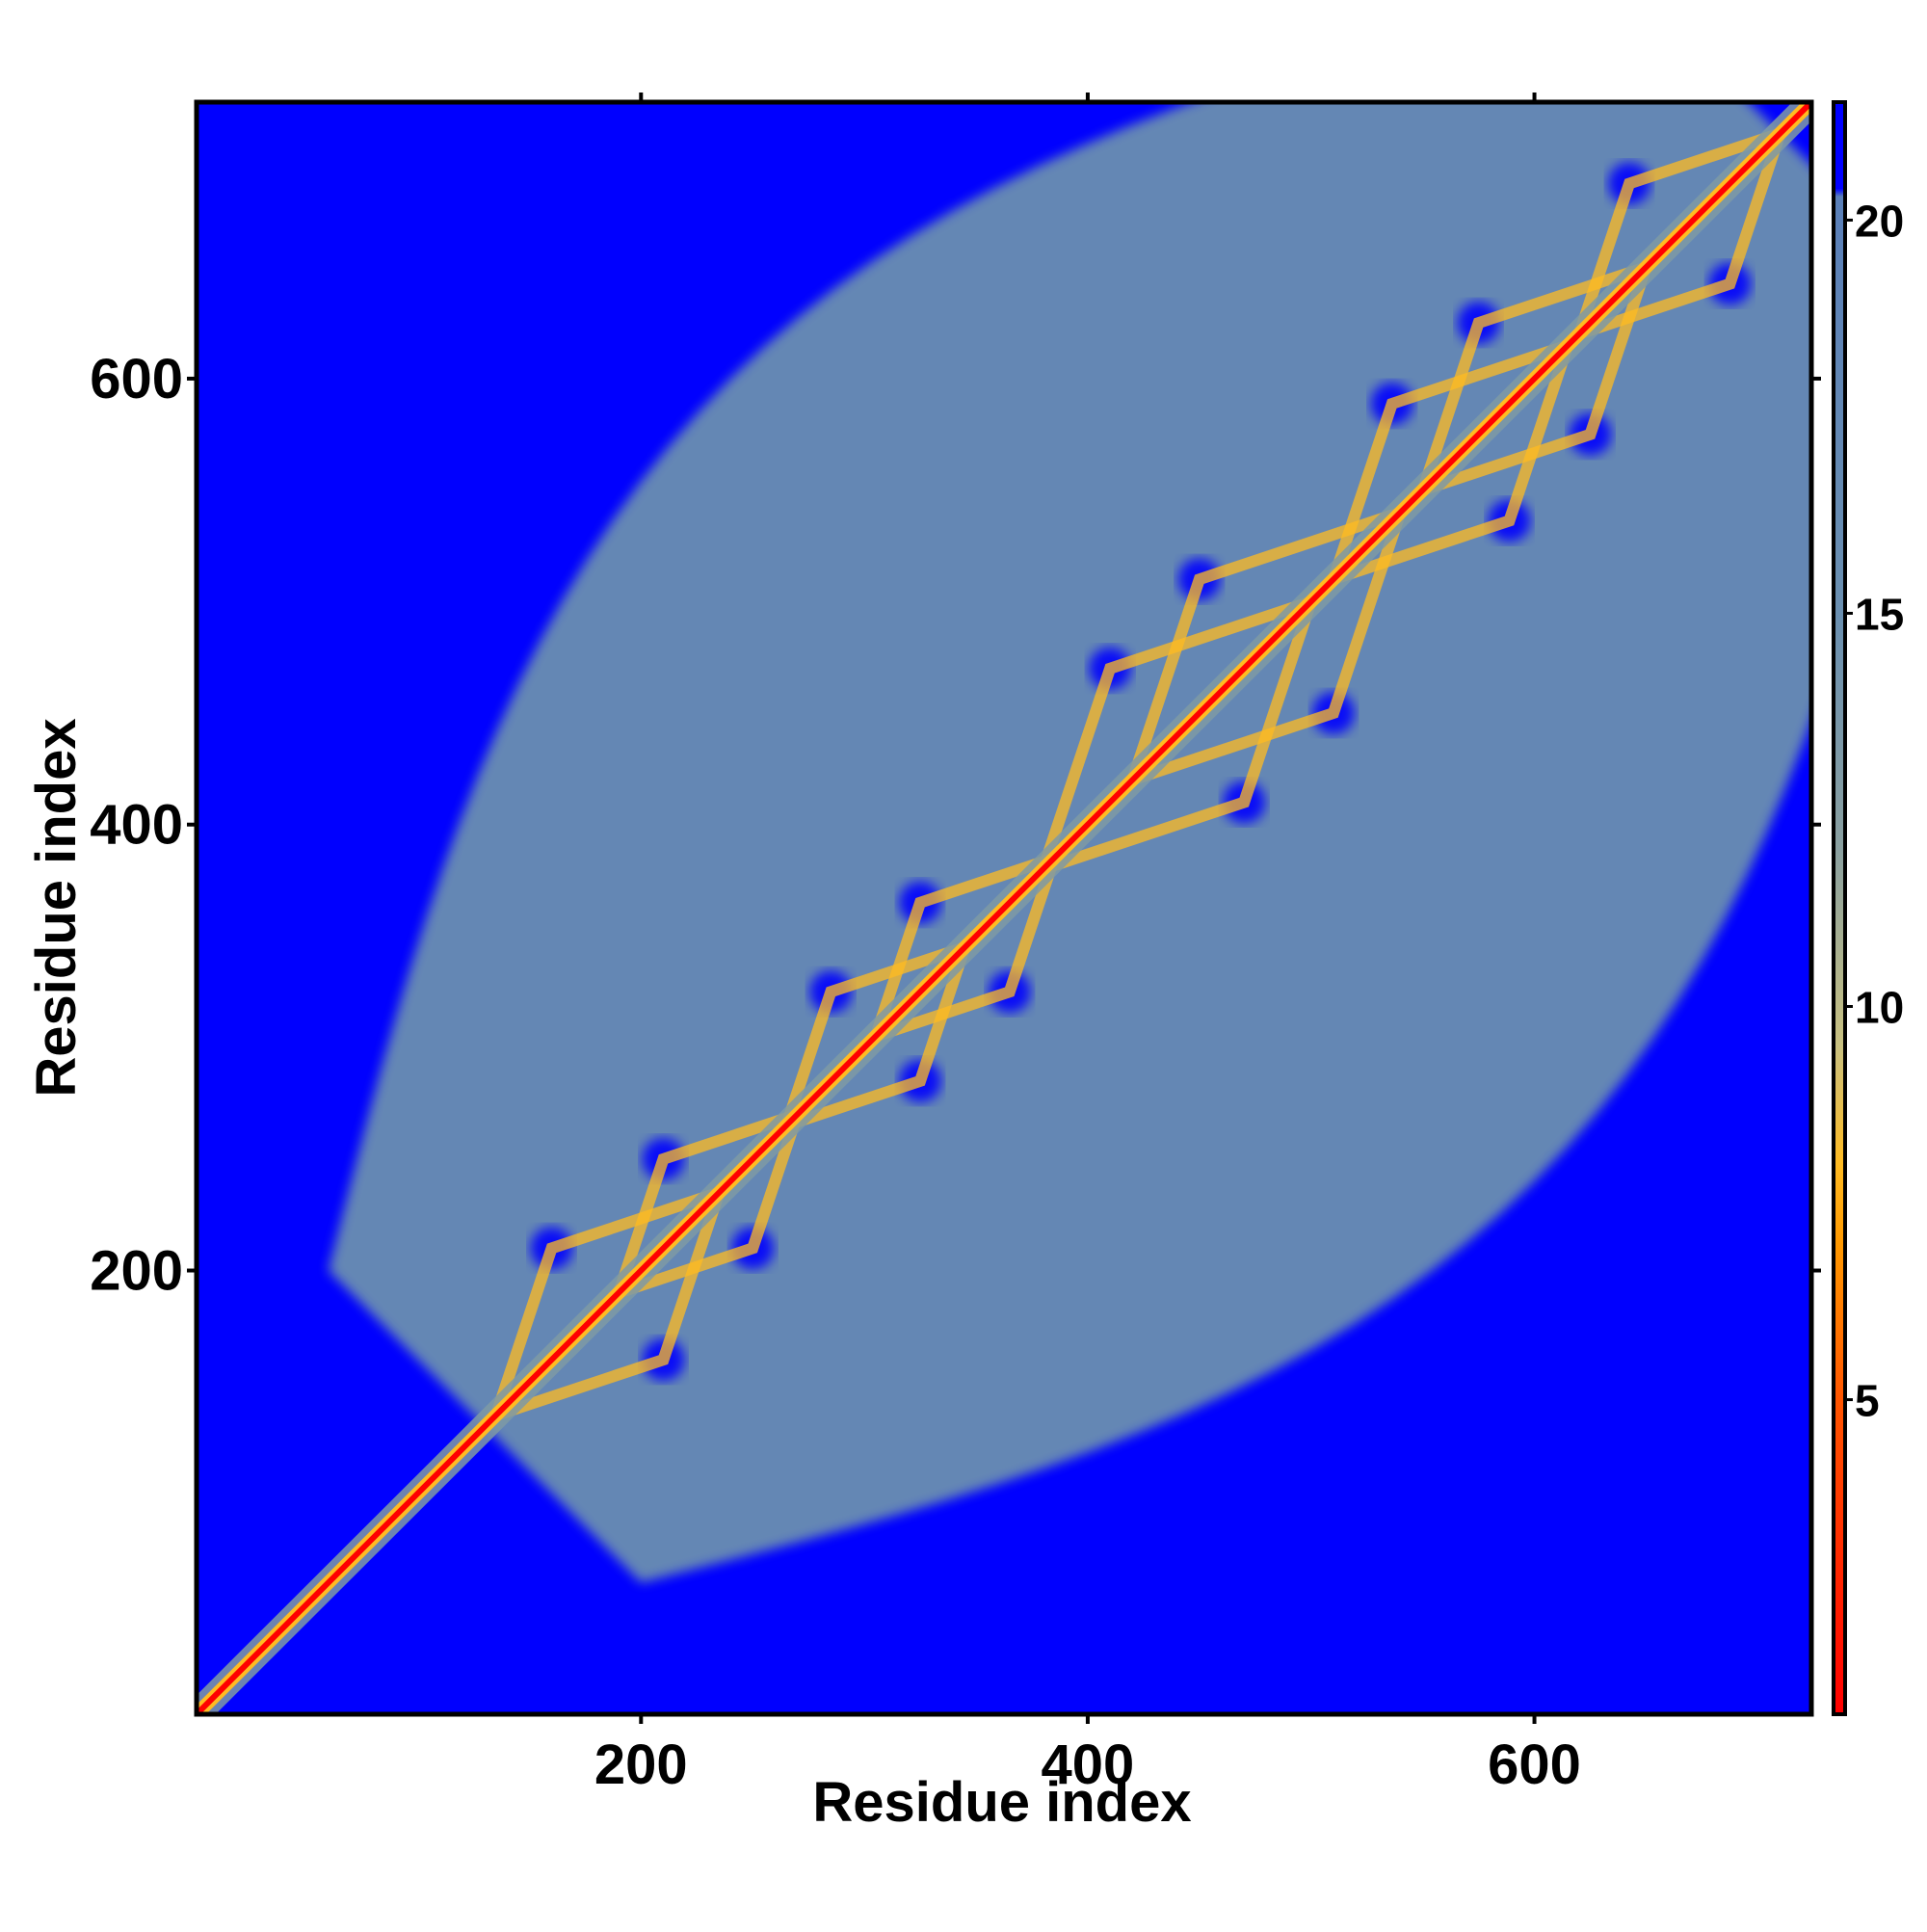 This screenshot has width=1927, height=1932. I want to click on x-tick-label: 400, so click(1088, 1765).